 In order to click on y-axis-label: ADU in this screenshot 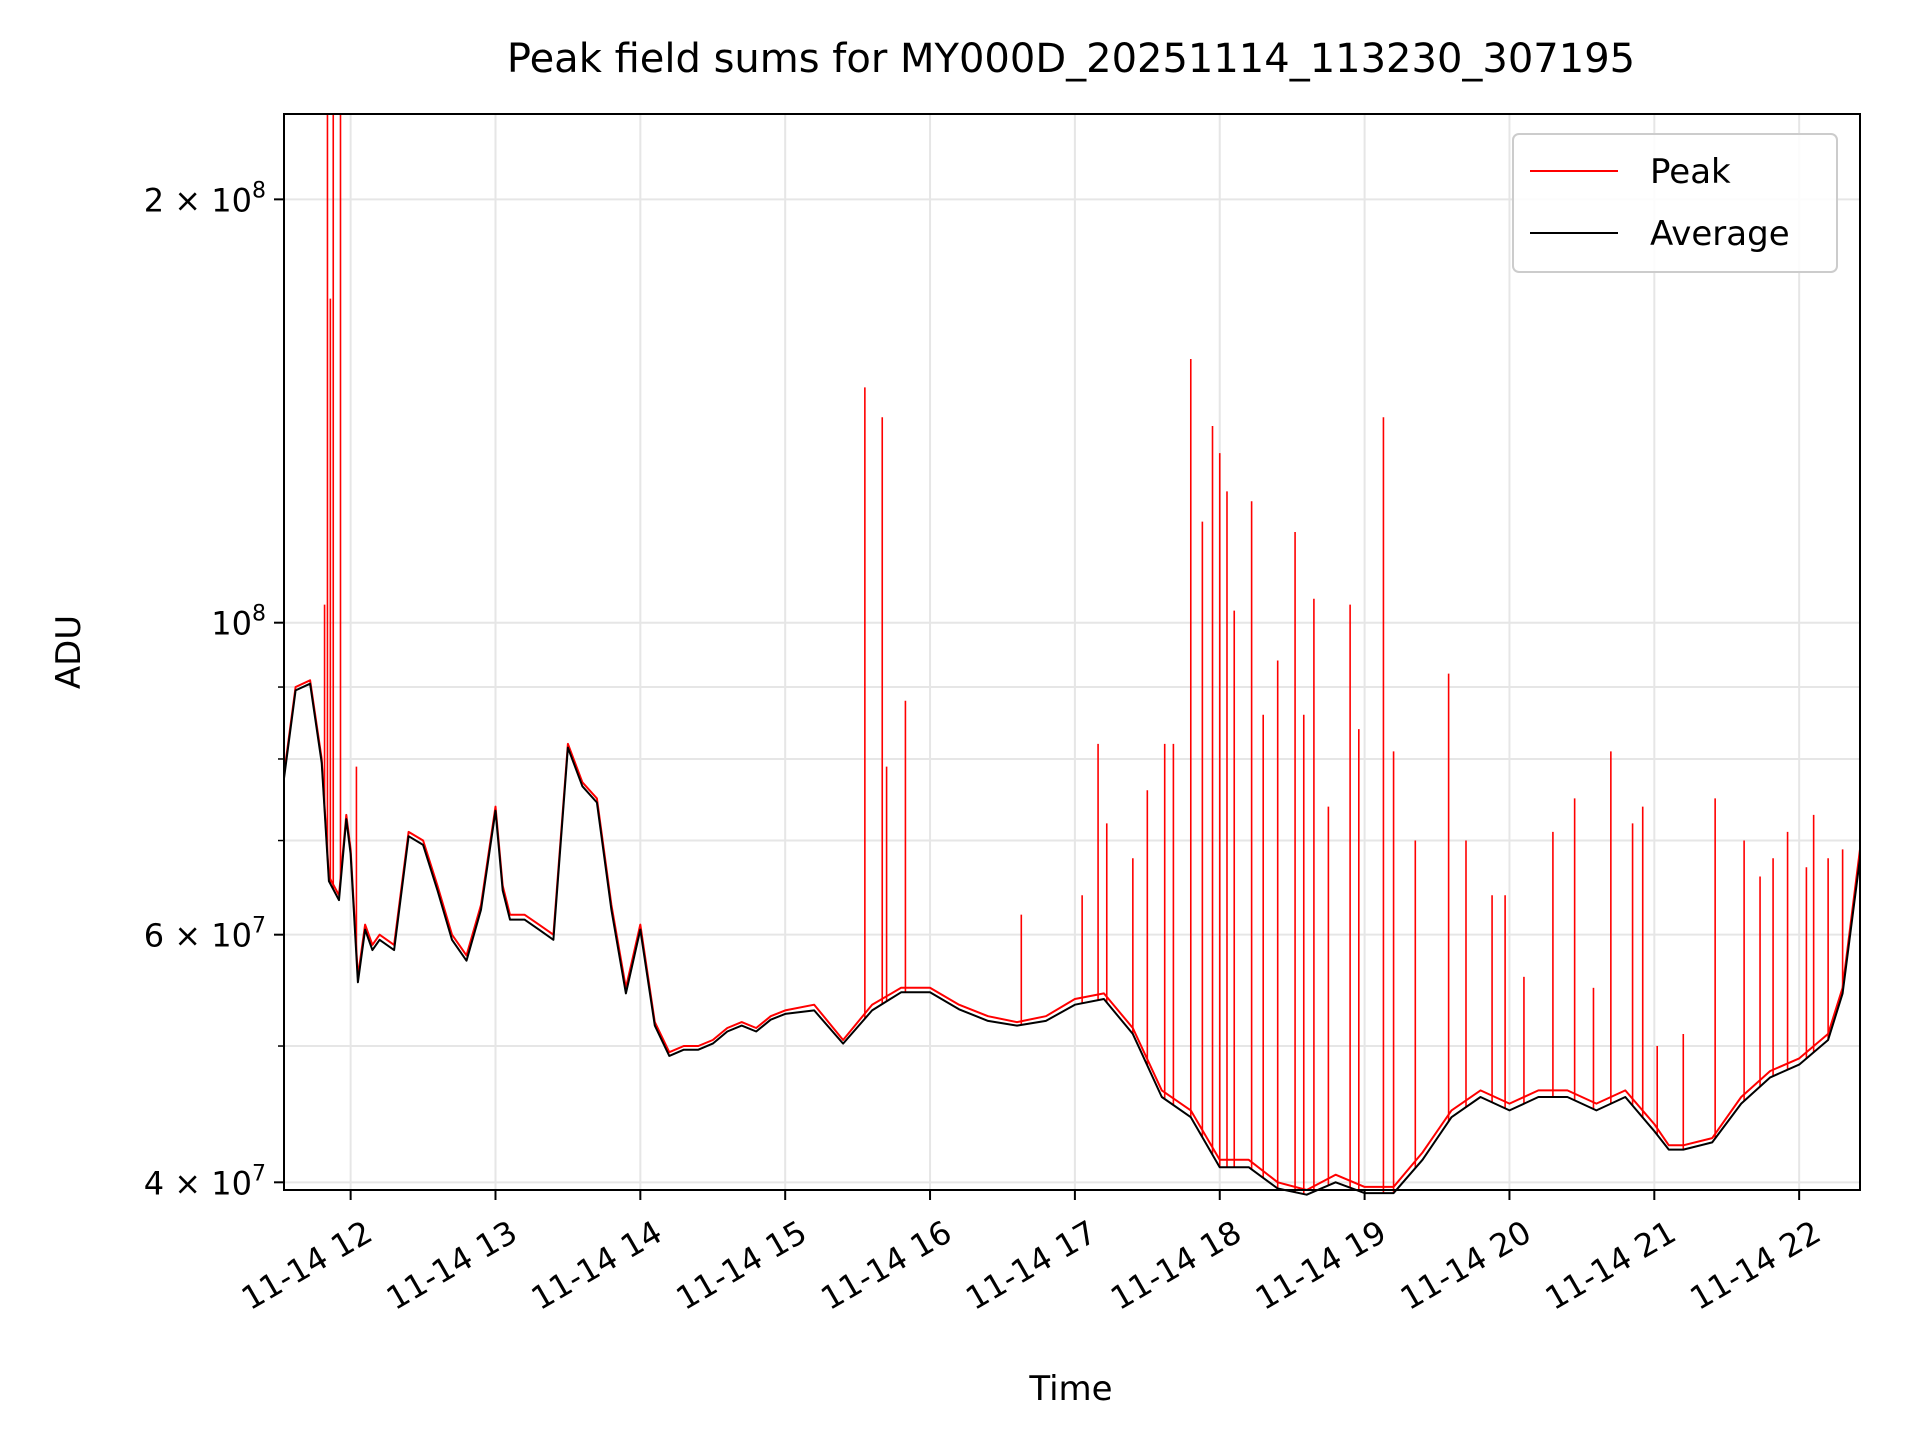, I will do `click(69, 652)`.